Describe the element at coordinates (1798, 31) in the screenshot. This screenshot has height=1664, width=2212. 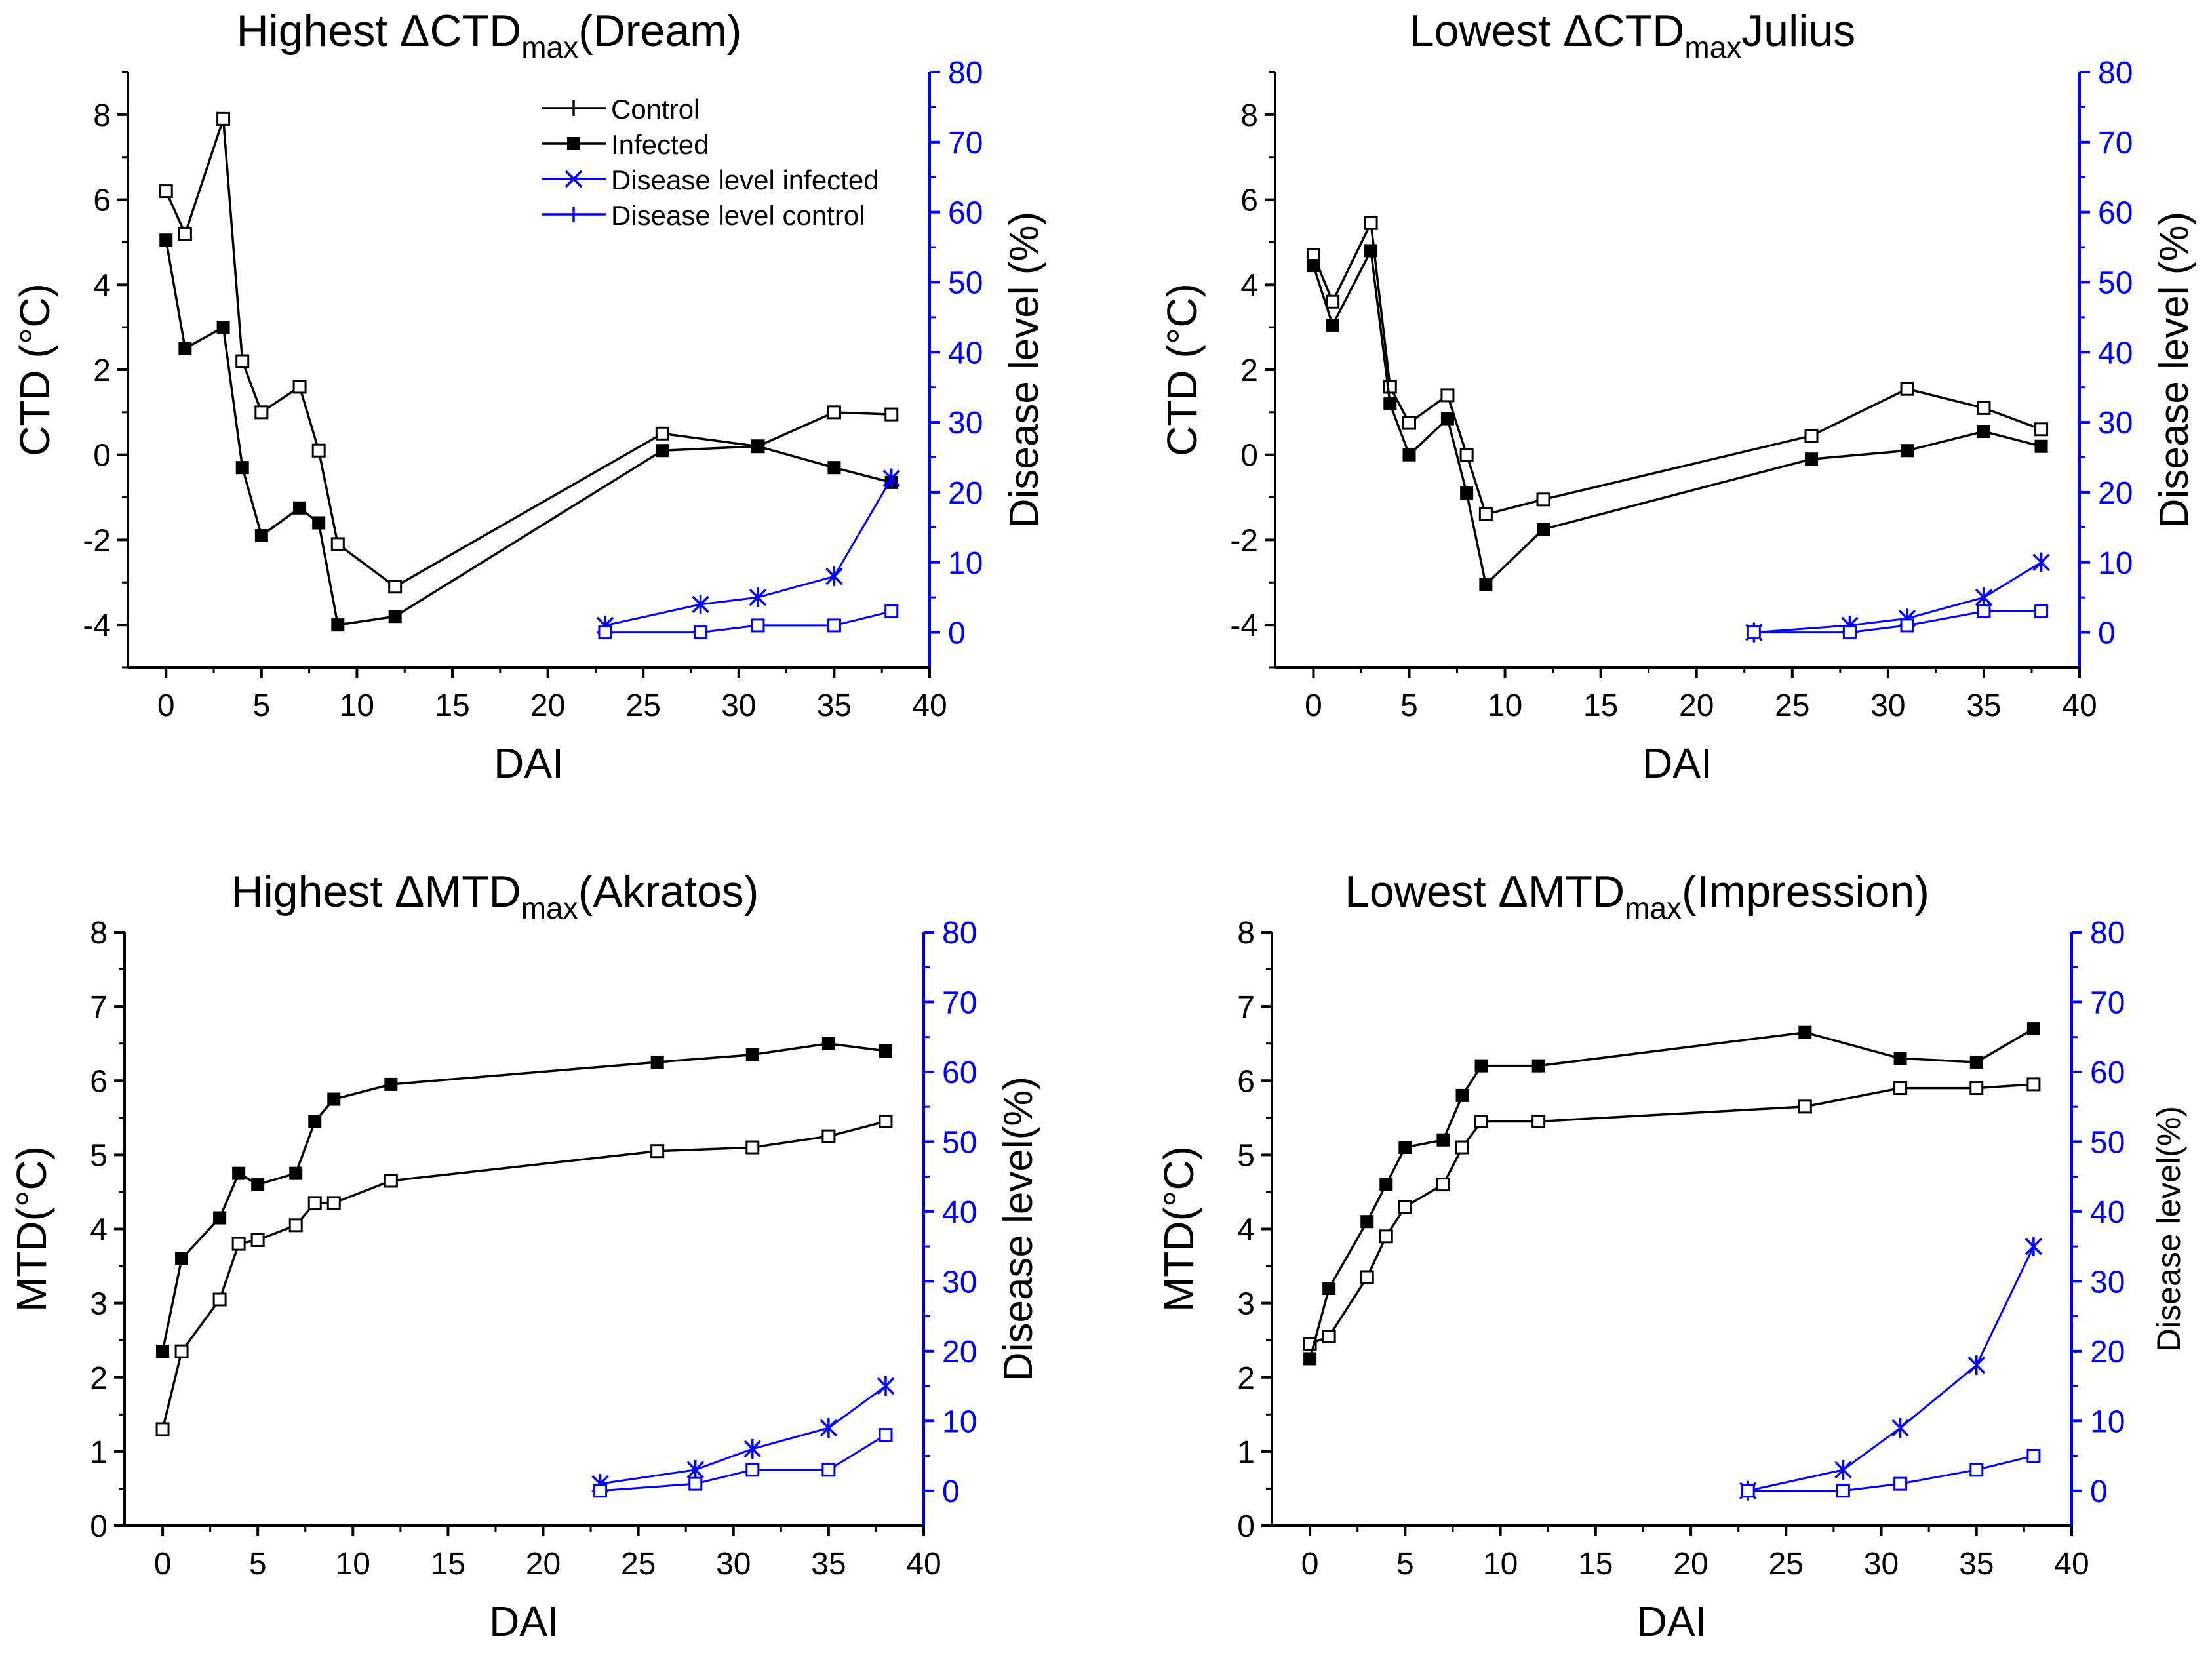
I see `chart-title-suffix: Julius` at that location.